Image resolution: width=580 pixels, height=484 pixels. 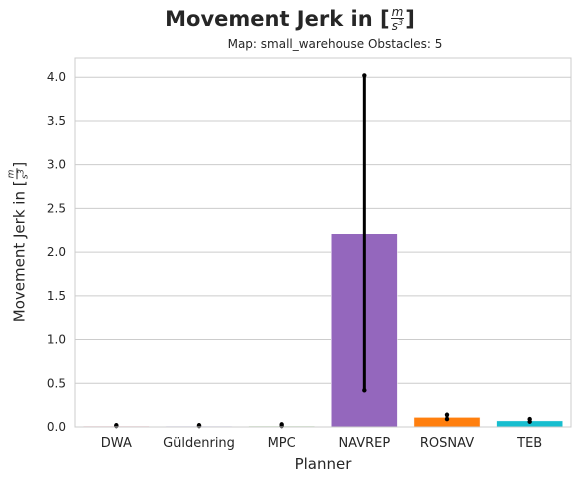 What do you see at coordinates (447, 443) in the screenshot?
I see `x-tick-label: ROSNAV` at bounding box center [447, 443].